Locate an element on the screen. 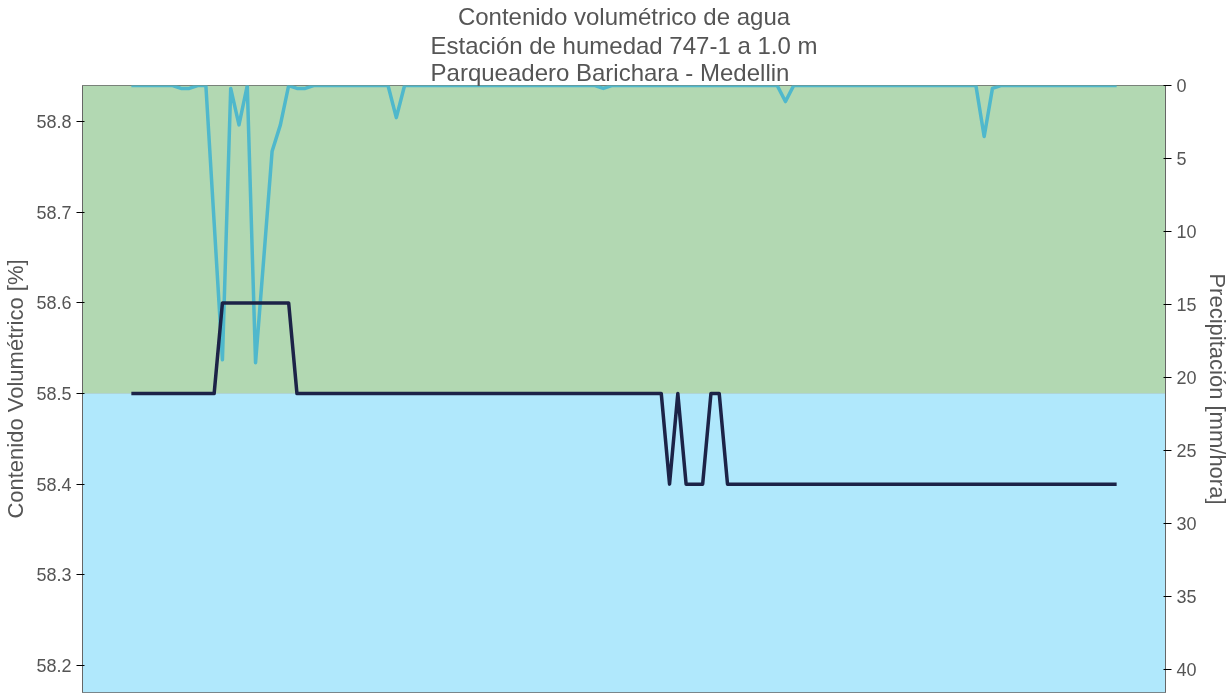 The height and width of the screenshot is (694, 1232). chart-subtitle: Estación de humedad 747-1 a 1.0 m Parqueadero Barichara - Medellin is located at coordinates (624, 58).